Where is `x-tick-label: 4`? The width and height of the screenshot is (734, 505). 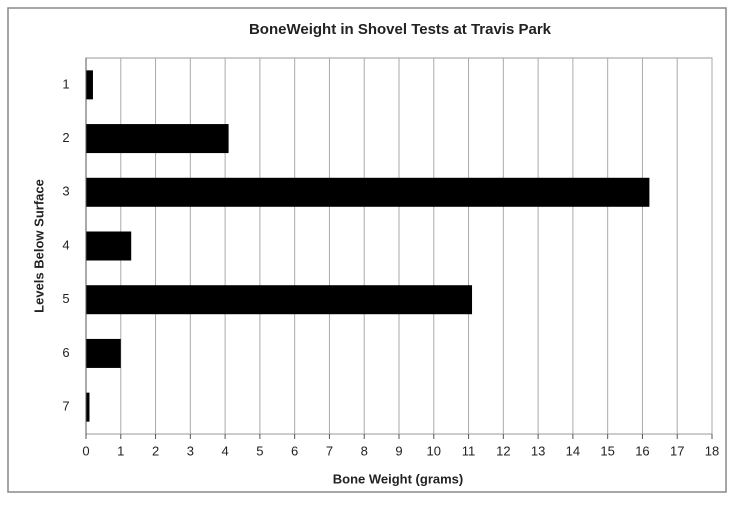 x-tick-label: 4 is located at coordinates (224, 450).